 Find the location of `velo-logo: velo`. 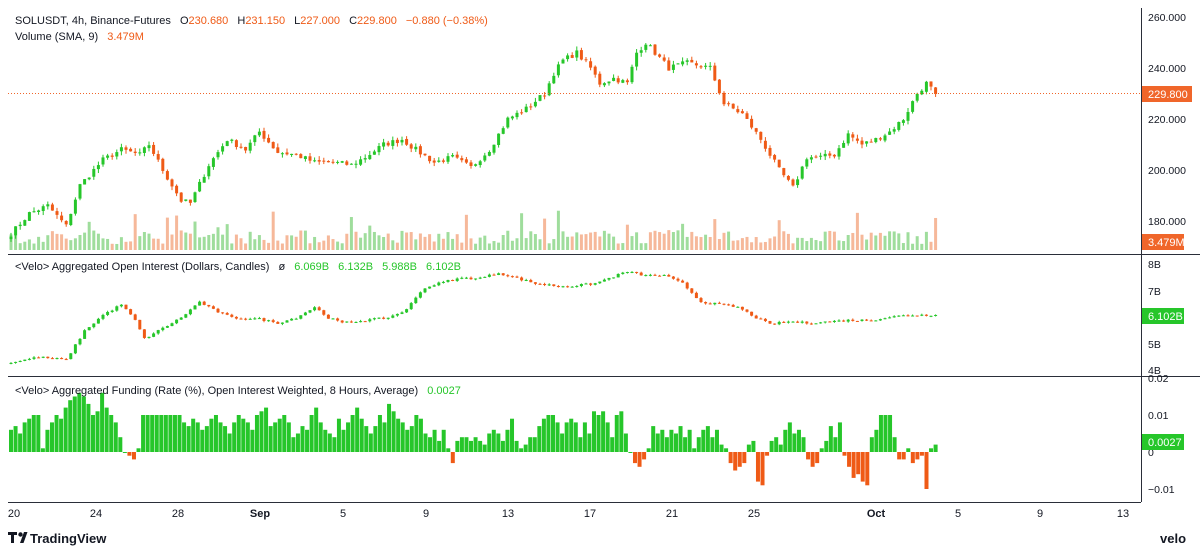

velo-logo: velo is located at coordinates (1173, 538).